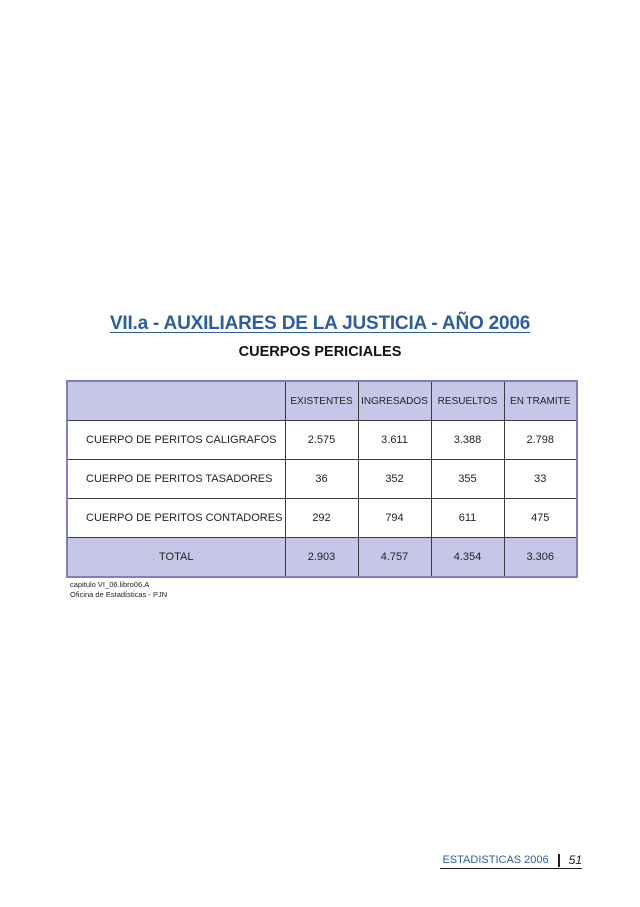  What do you see at coordinates (575, 860) in the screenshot?
I see `page-number: 51` at bounding box center [575, 860].